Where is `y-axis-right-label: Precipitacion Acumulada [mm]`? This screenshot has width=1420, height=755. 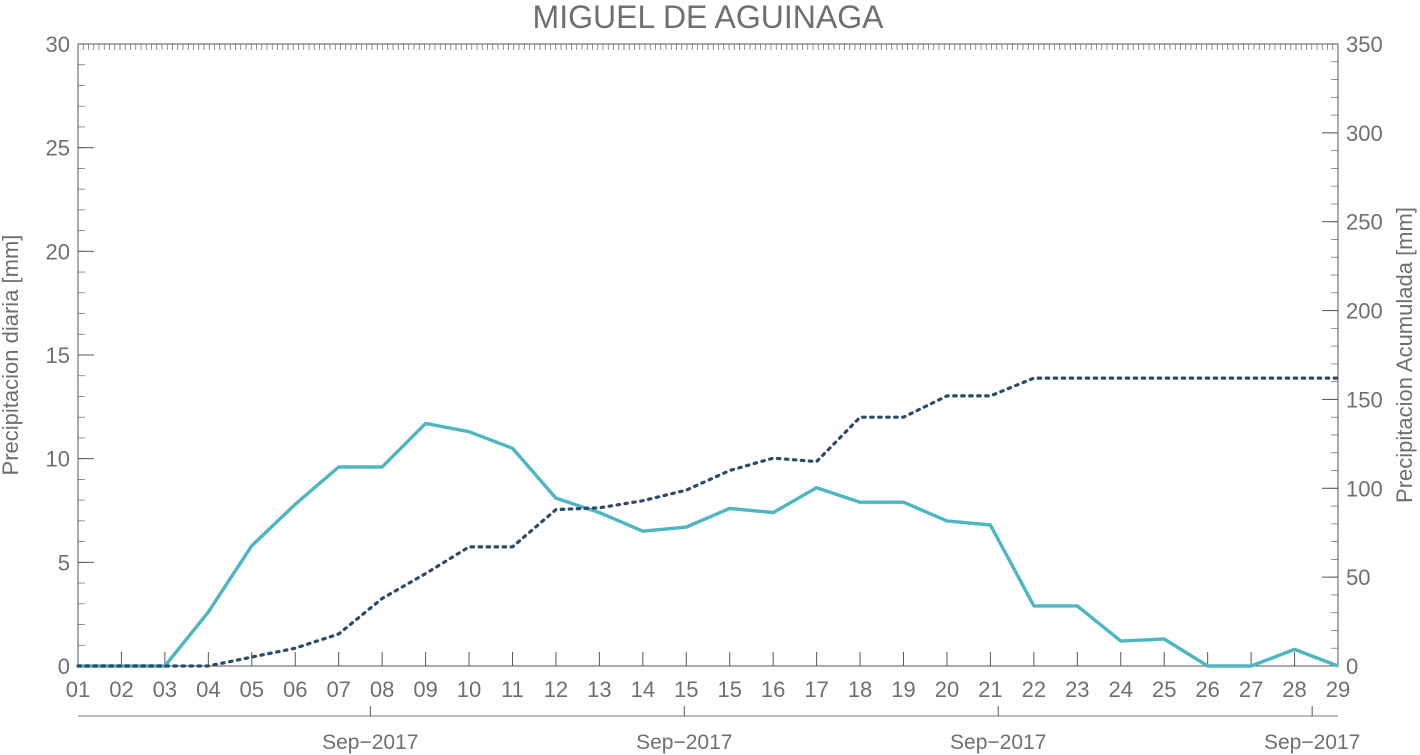
y-axis-right-label: Precipitacion Acumulada [mm] is located at coordinates (1404, 355).